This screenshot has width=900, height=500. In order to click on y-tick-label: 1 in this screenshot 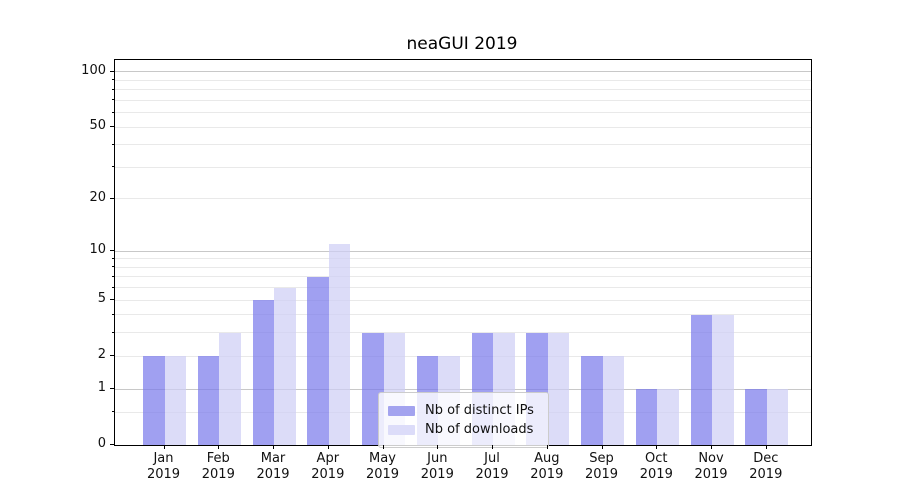, I will do `click(101, 387)`.